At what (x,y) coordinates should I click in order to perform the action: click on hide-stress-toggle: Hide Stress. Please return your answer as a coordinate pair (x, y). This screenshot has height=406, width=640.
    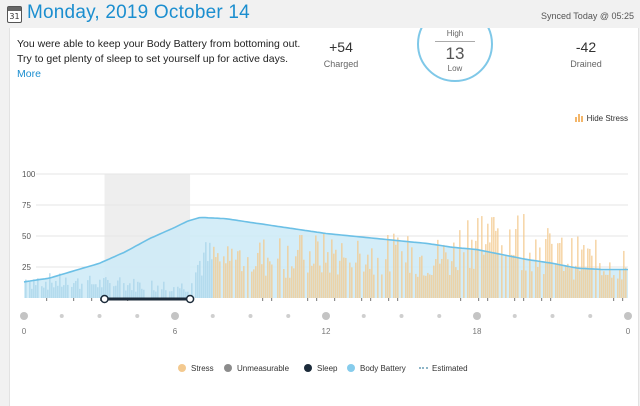
    Looking at the image, I should click on (601, 118).